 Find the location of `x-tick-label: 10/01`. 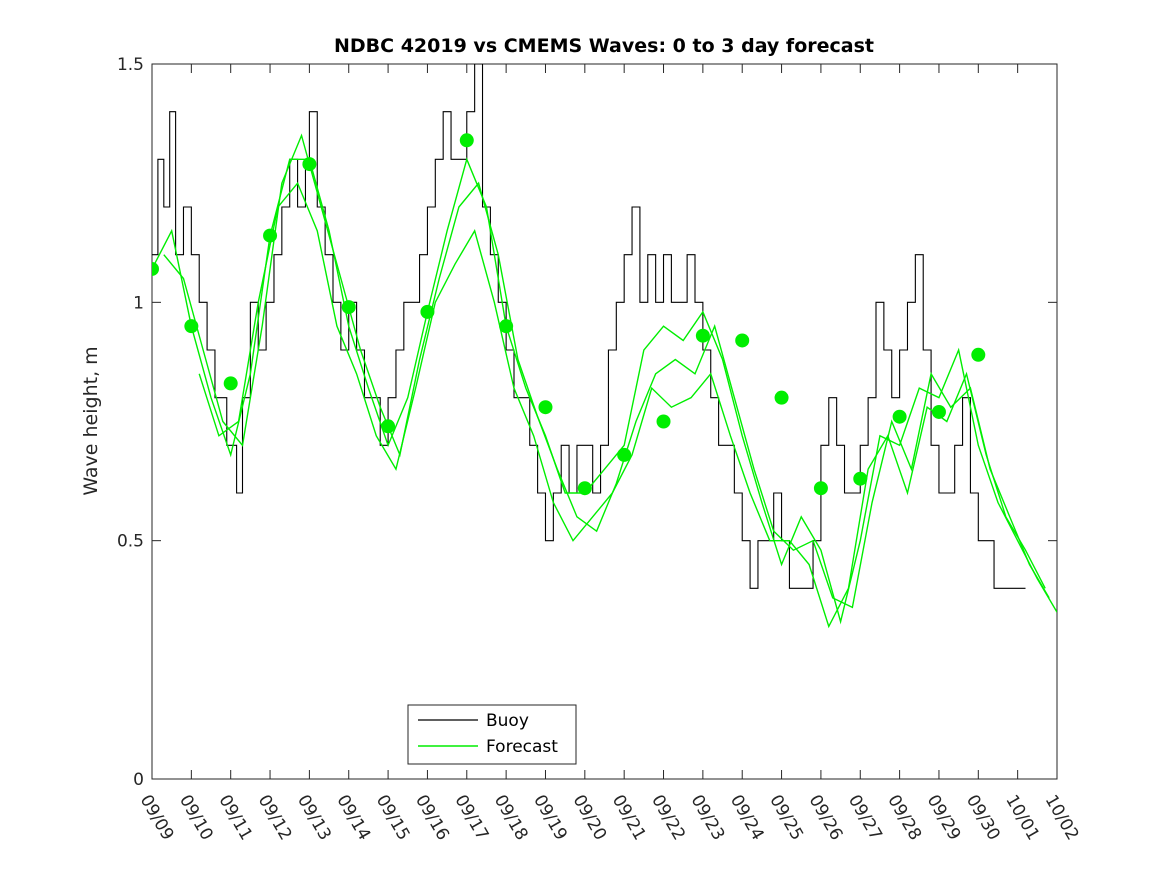

x-tick-label: 10/01 is located at coordinates (1022, 818).